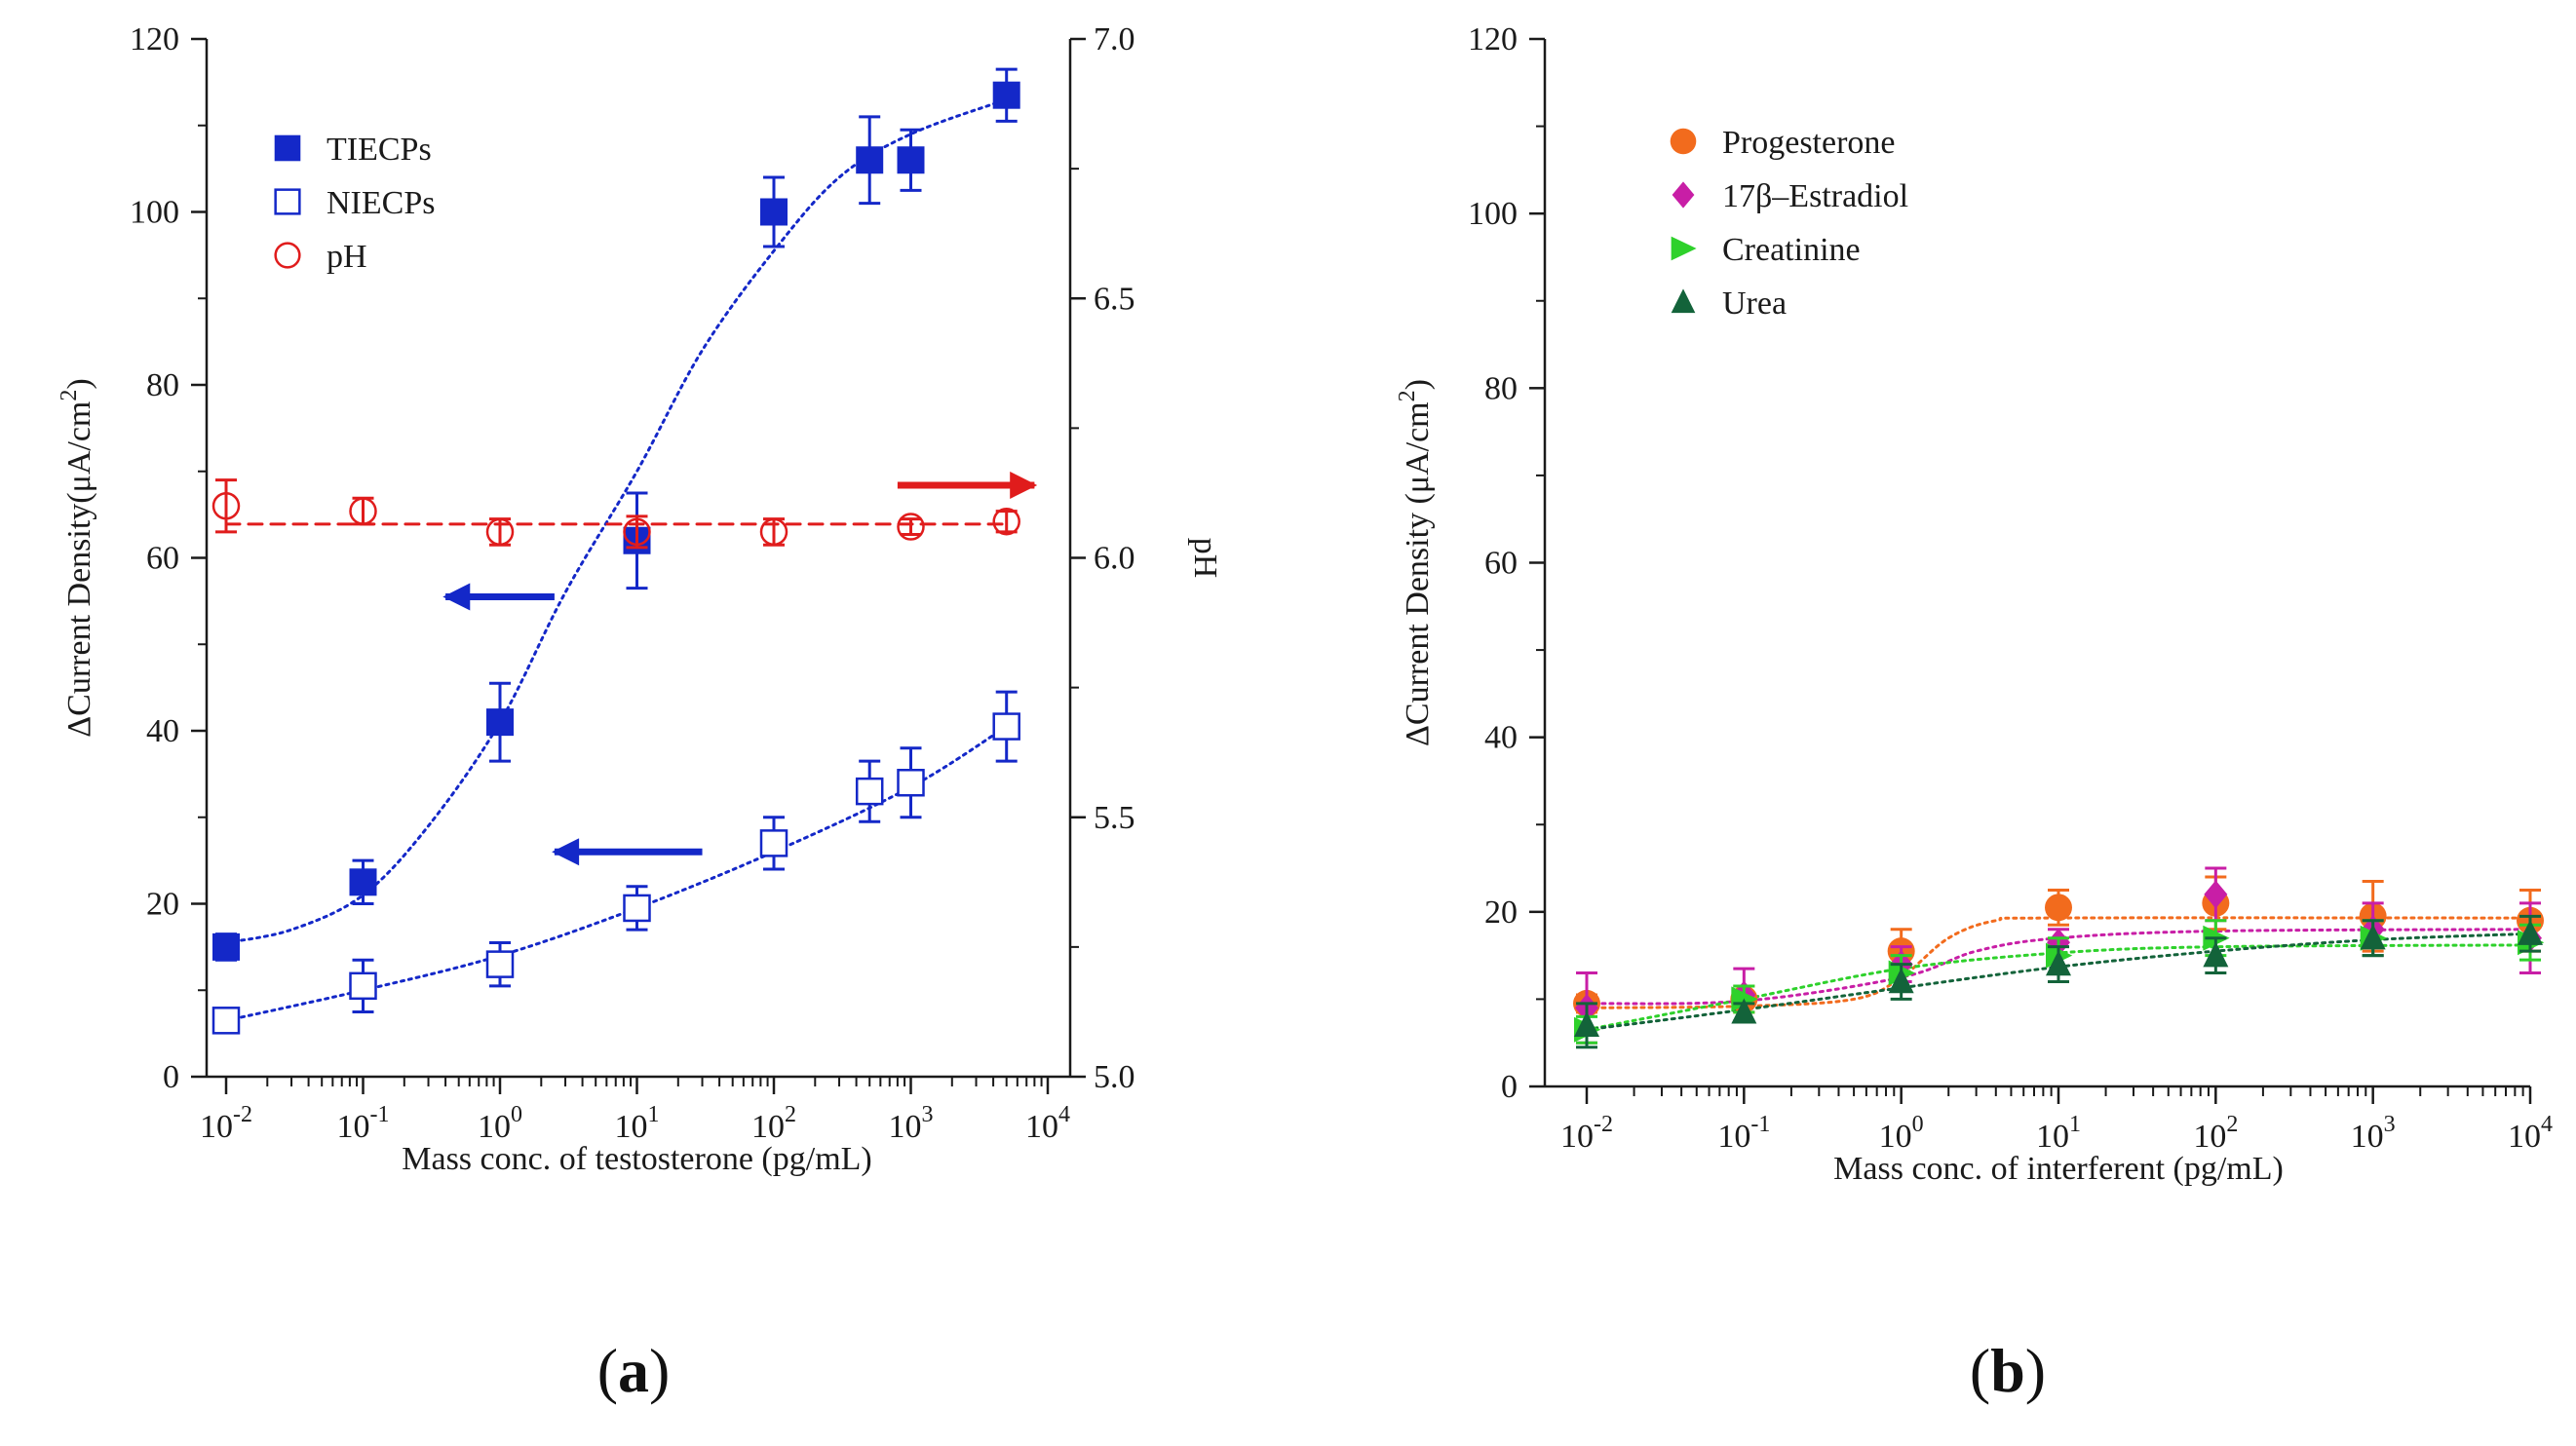  Describe the element at coordinates (637, 1159) in the screenshot. I see `x-axis-title: Mass conc. of testosterone (pg/mL)` at that location.